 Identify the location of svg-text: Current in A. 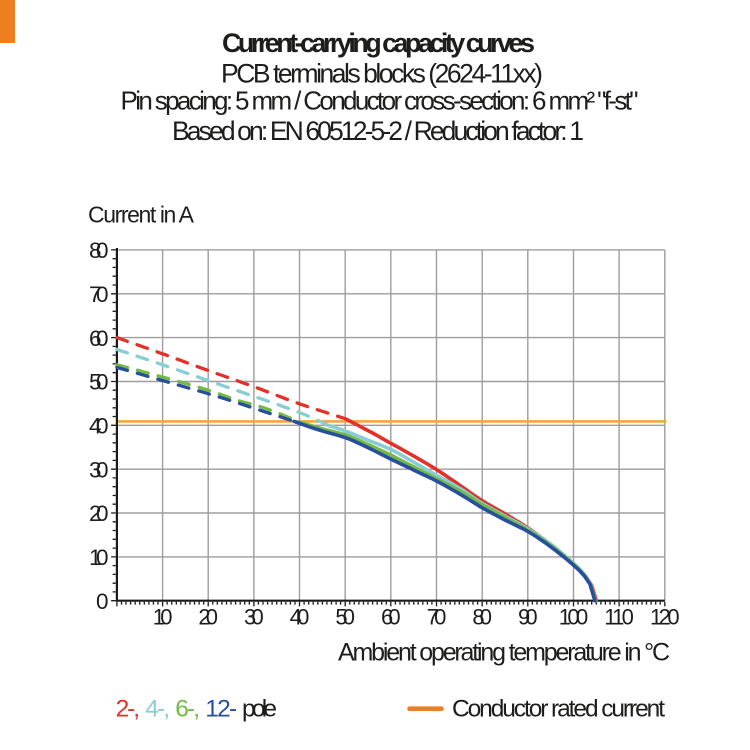
(141, 214).